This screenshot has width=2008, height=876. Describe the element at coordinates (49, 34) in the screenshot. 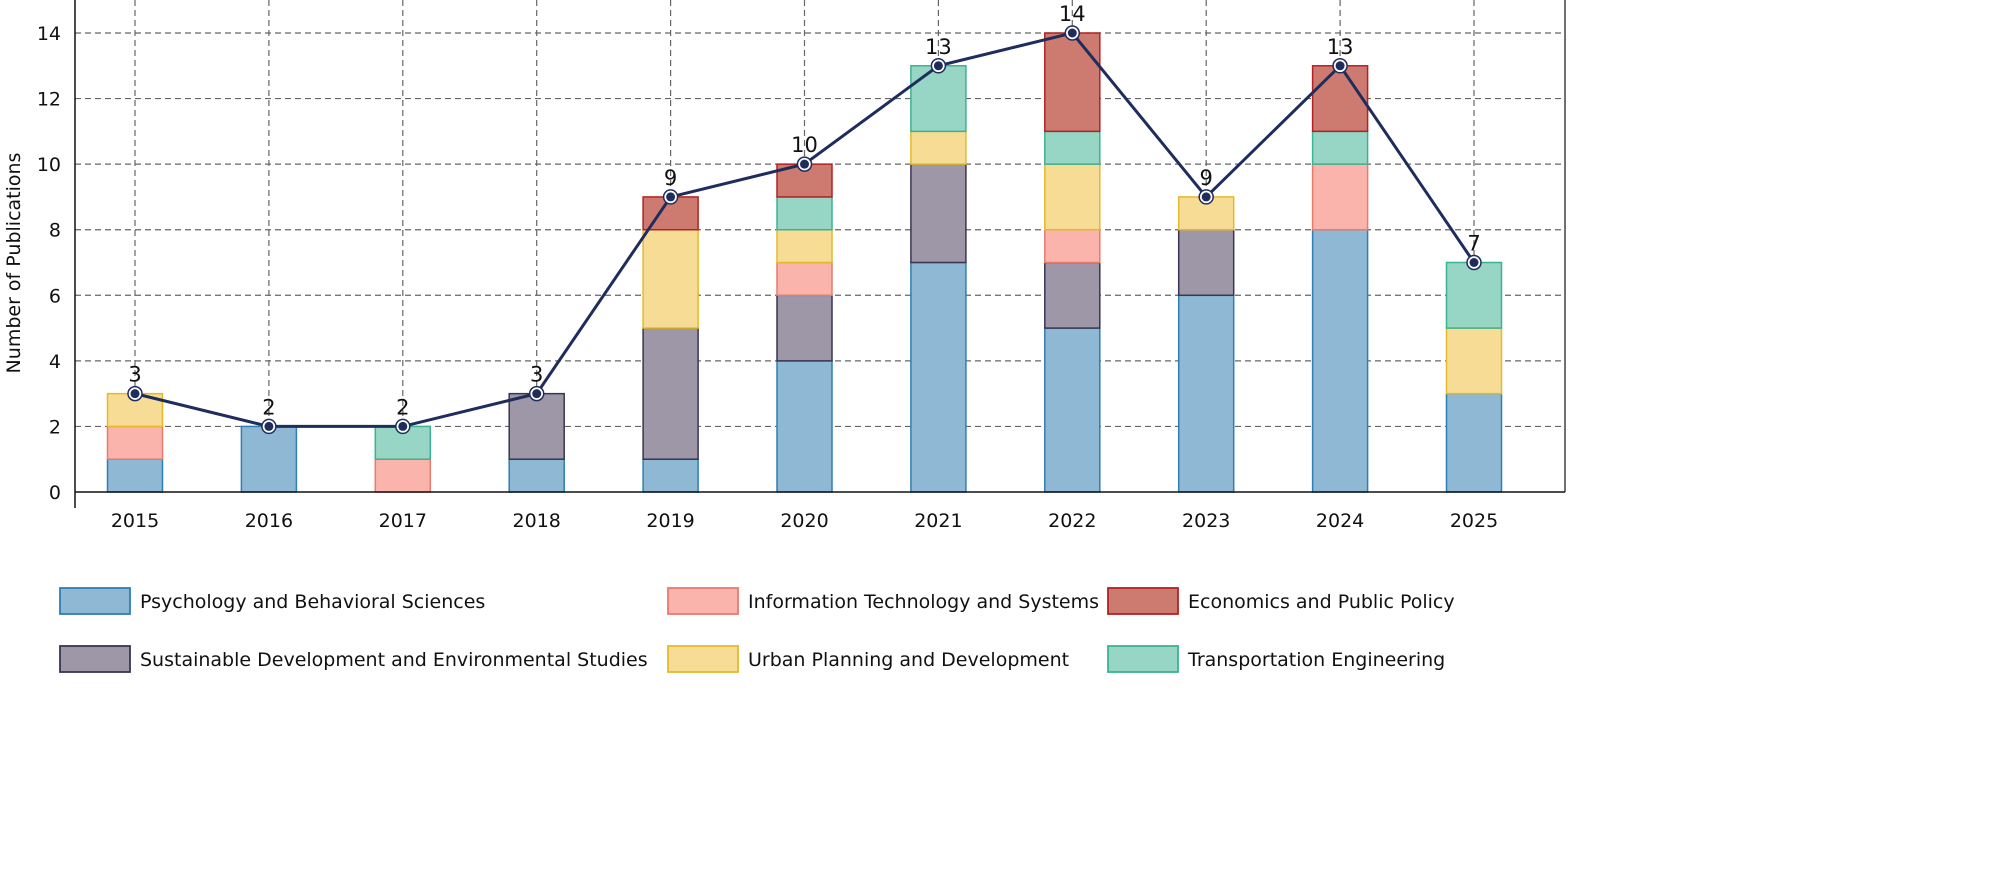

I see `y-tick-label: 14` at that location.